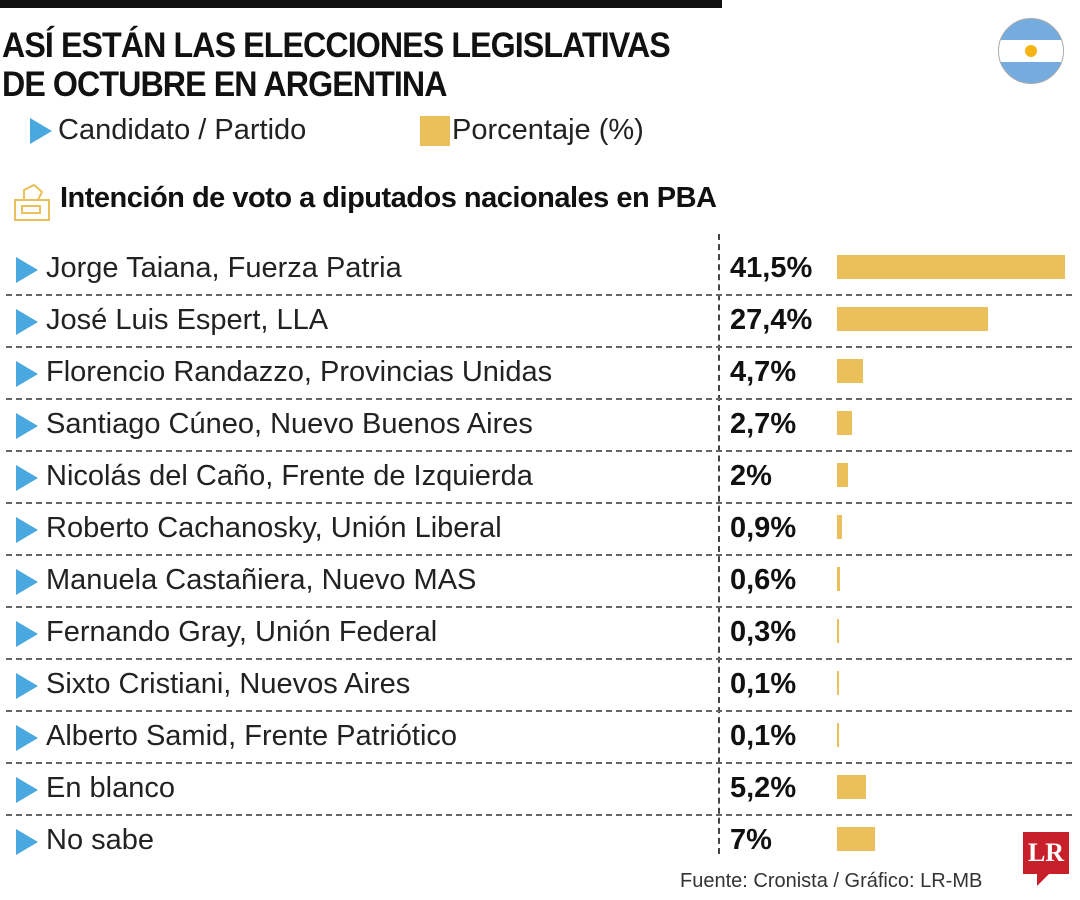  Describe the element at coordinates (719, 544) in the screenshot. I see `column-divider` at that location.